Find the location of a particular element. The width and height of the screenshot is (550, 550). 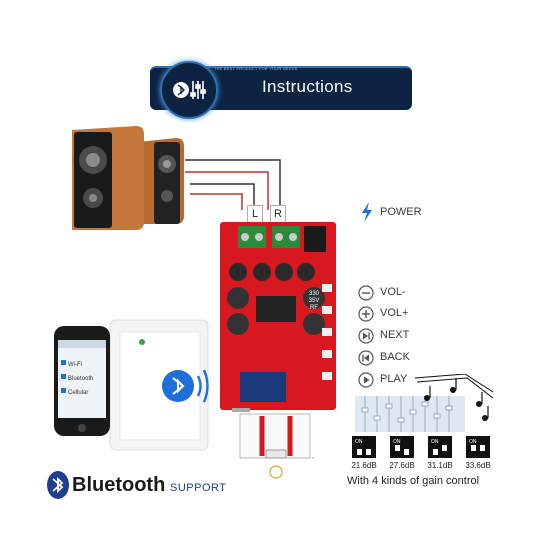

minus-circle-icon is located at coordinates (366, 293).